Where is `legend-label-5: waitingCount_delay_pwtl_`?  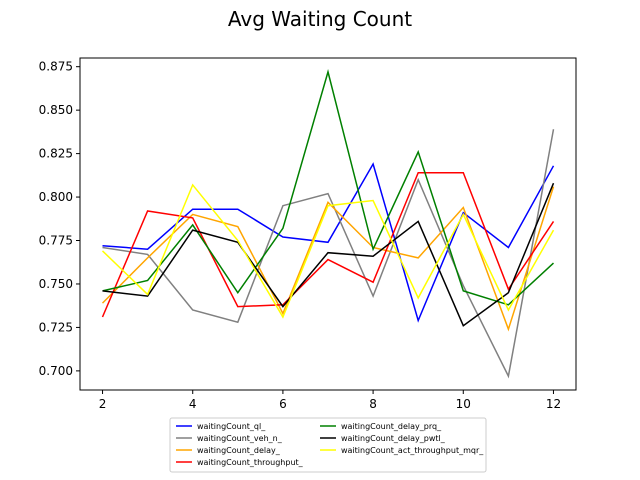 legend-label-5: waitingCount_delay_pwtl_ is located at coordinates (393, 438).